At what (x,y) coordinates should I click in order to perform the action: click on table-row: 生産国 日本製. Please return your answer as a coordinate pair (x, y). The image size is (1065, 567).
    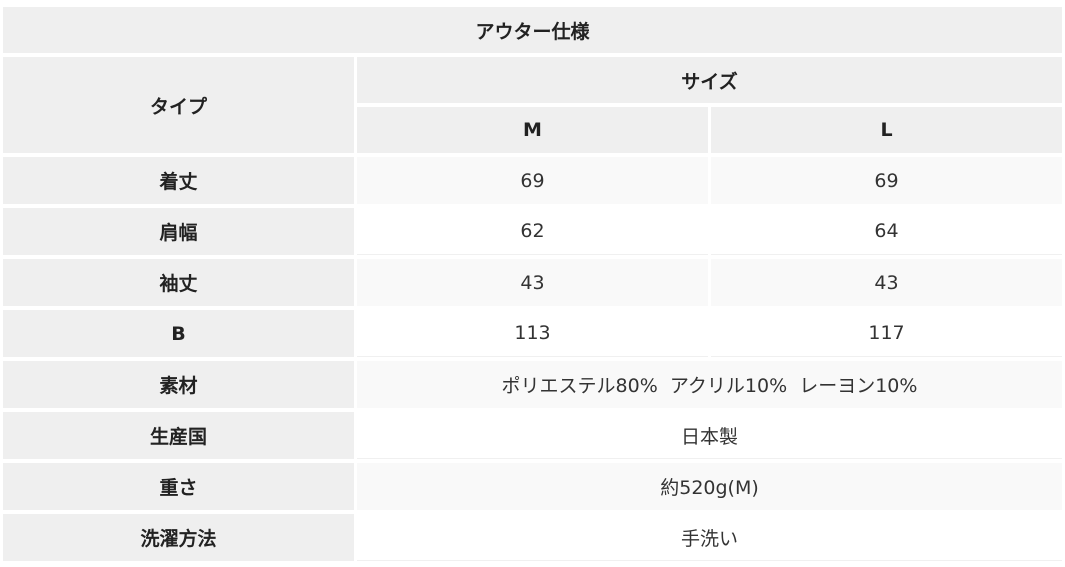
    Looking at the image, I should click on (533, 435).